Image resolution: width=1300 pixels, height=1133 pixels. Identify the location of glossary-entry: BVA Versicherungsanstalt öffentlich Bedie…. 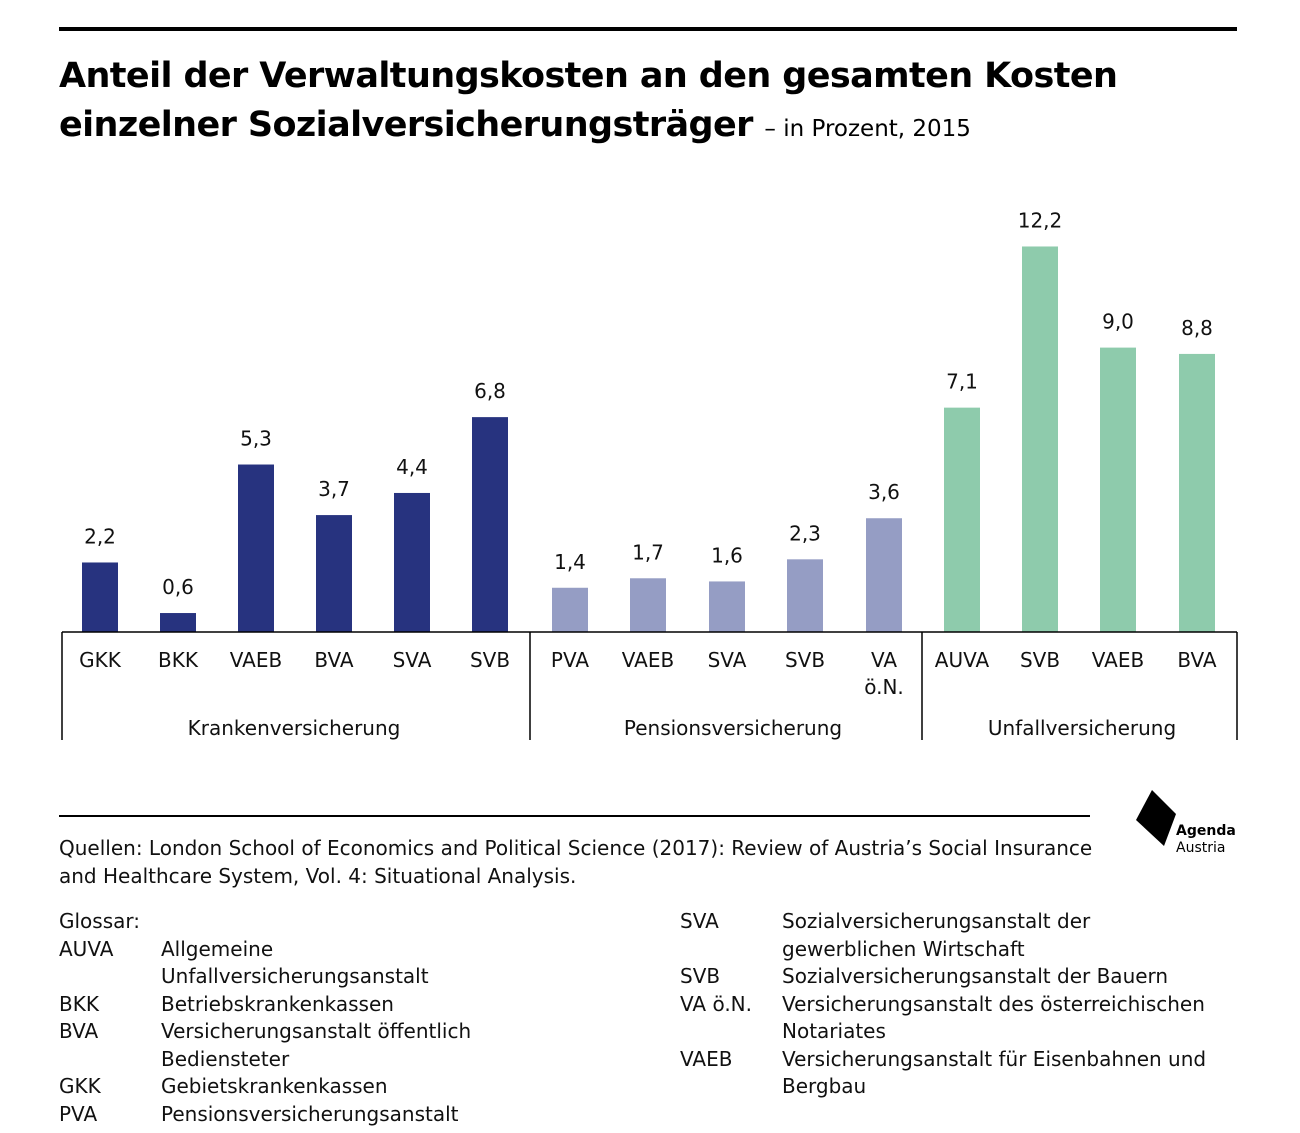
(359, 1045).